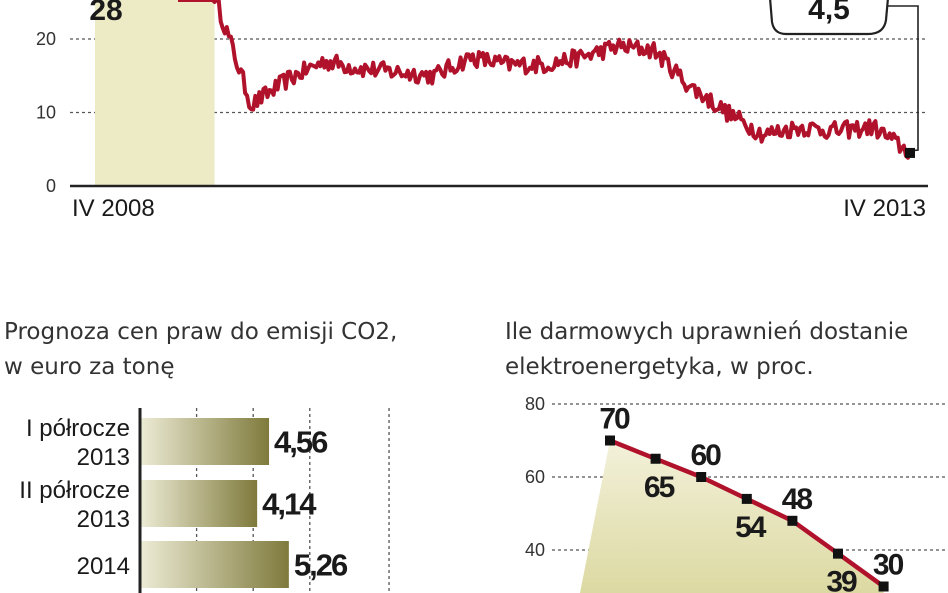 The image size is (948, 593). I want to click on bar-value-label: 4,14, so click(289, 504).